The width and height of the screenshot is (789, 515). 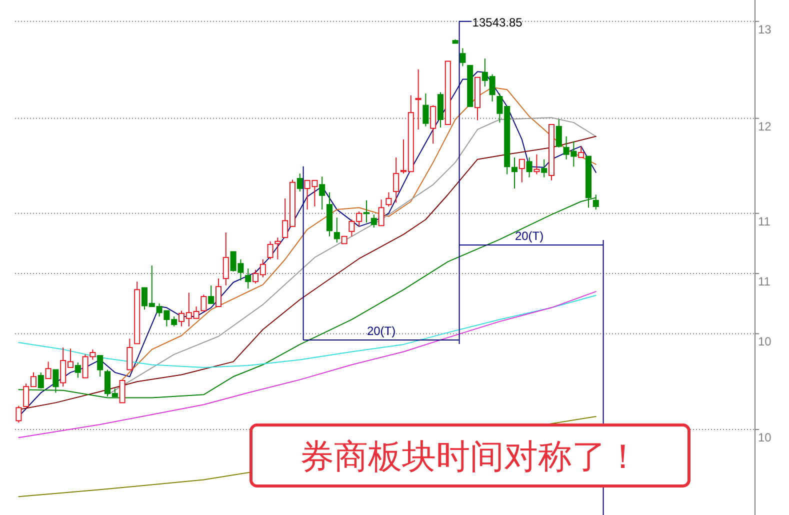 What do you see at coordinates (490, 26) in the screenshot?
I see `peak-label: 13543.85` at bounding box center [490, 26].